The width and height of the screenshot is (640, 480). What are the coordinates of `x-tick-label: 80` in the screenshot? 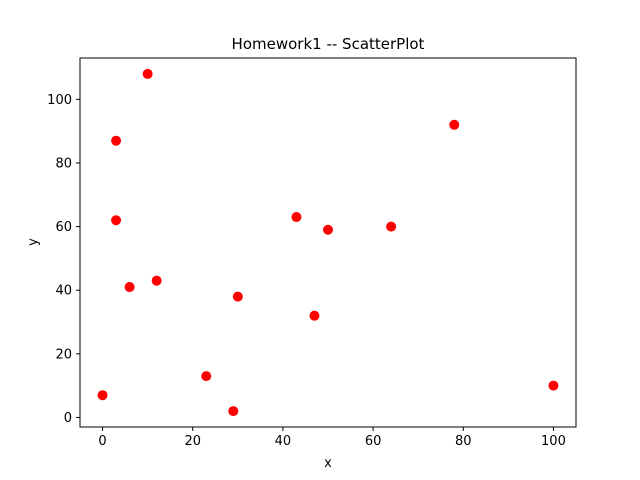 It's located at (463, 441).